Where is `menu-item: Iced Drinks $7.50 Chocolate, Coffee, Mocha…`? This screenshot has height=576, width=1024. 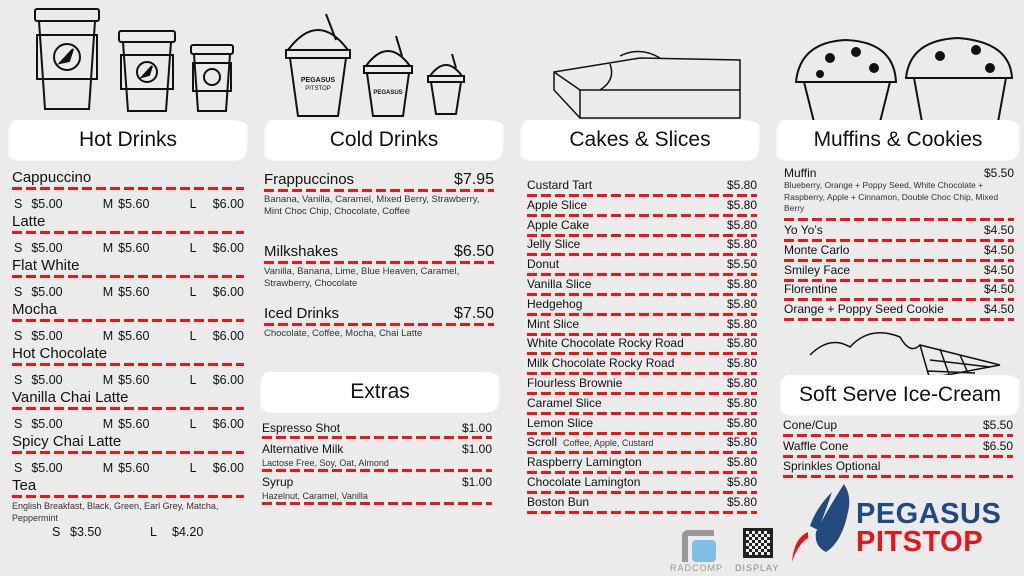
menu-item: Iced Drinks $7.50 Chocolate, Coffee, Mocha… is located at coordinates (379, 325).